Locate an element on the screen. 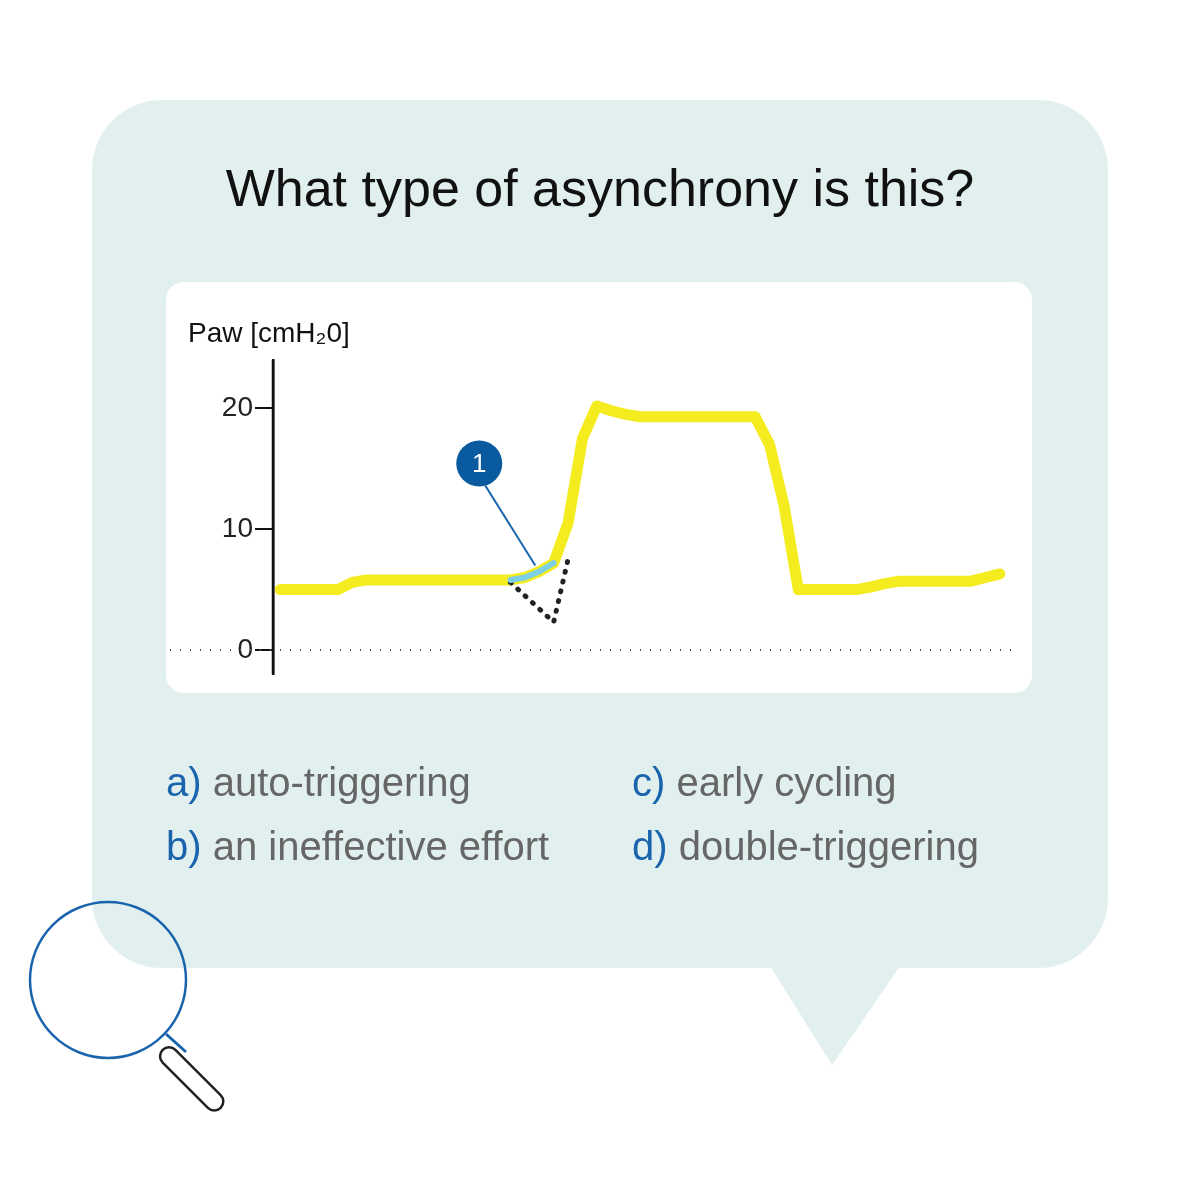 The width and height of the screenshot is (1200, 1200). annotation: 1 is located at coordinates (479, 462).